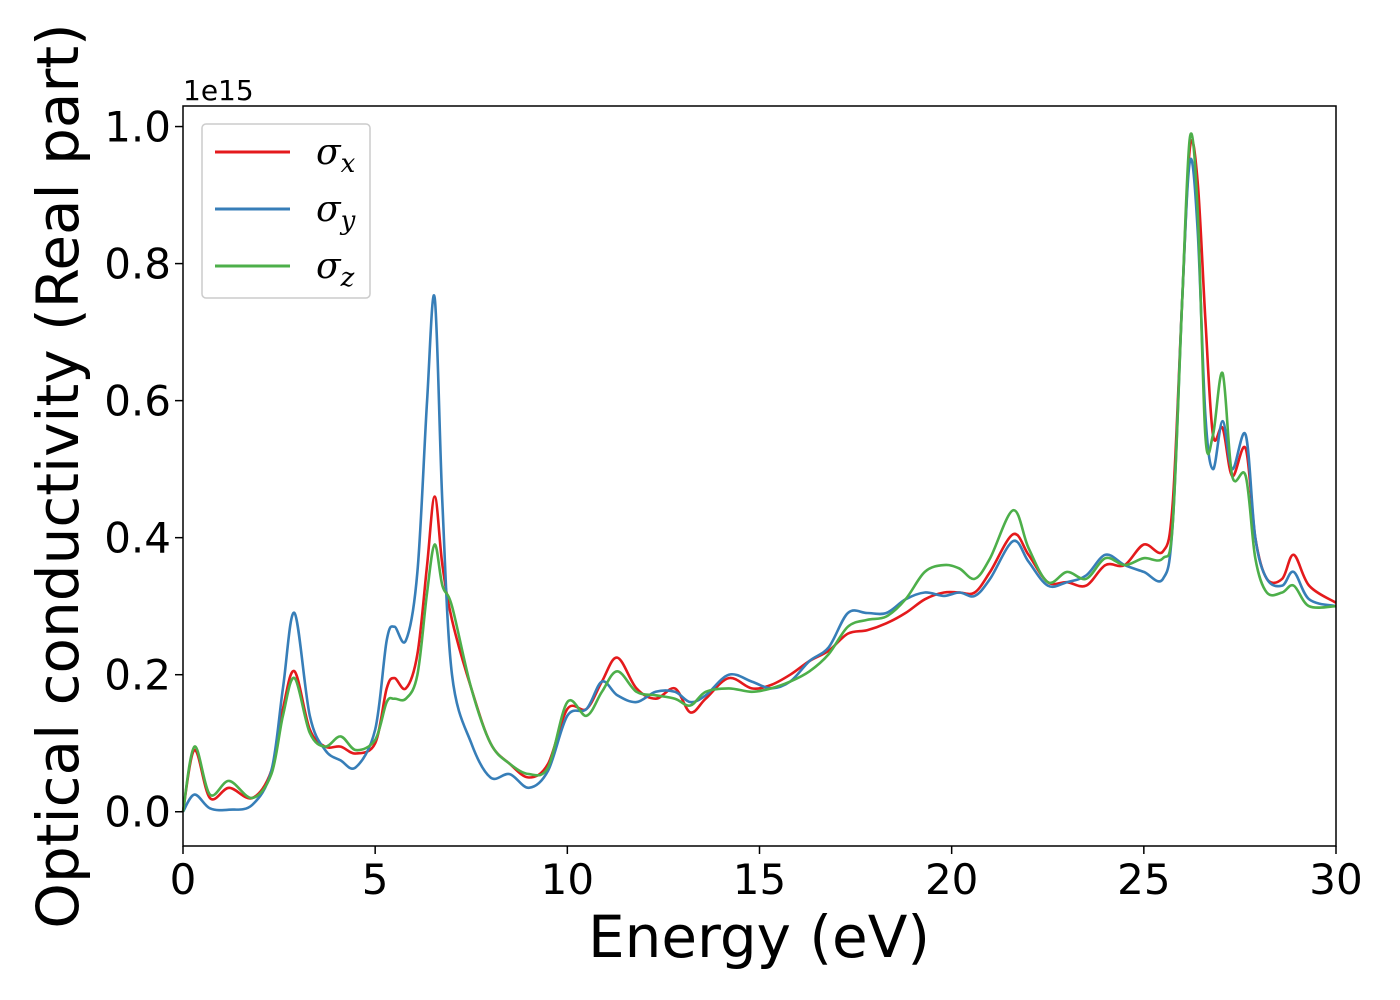 The height and width of the screenshot is (1000, 1400). I want to click on y-tick-label: 0.2, so click(137, 675).